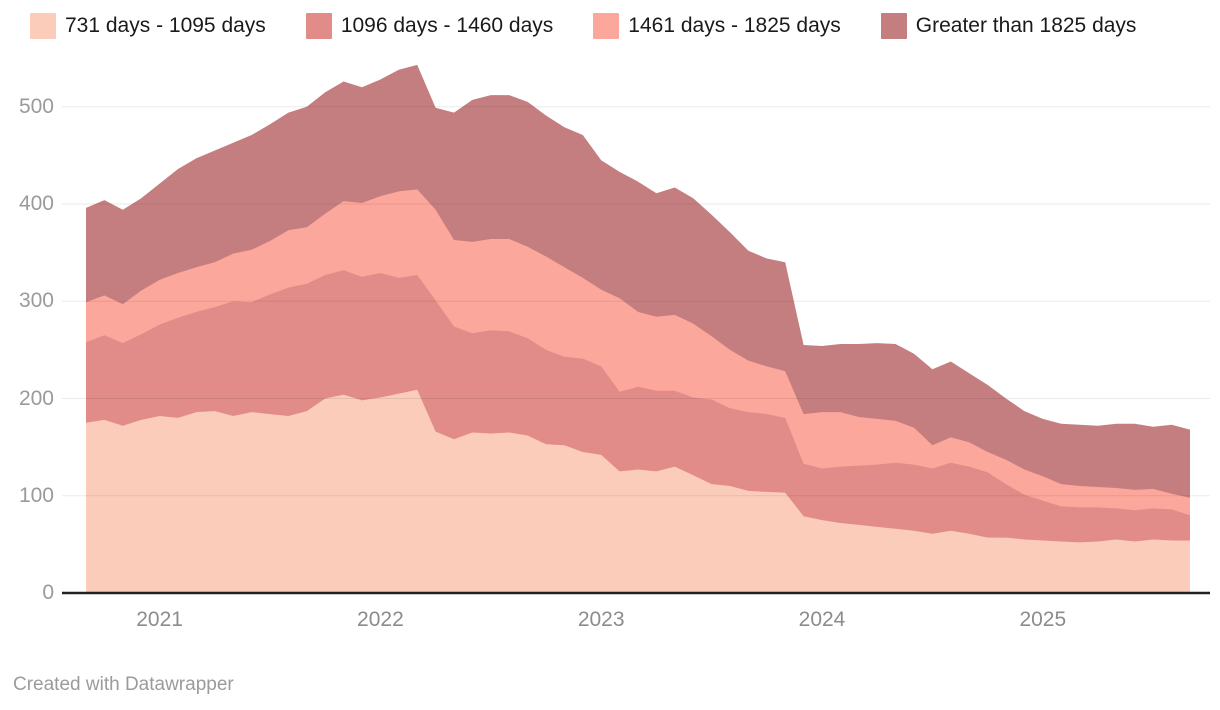  Describe the element at coordinates (36, 301) in the screenshot. I see `y-axis-tick-label: 300` at that location.